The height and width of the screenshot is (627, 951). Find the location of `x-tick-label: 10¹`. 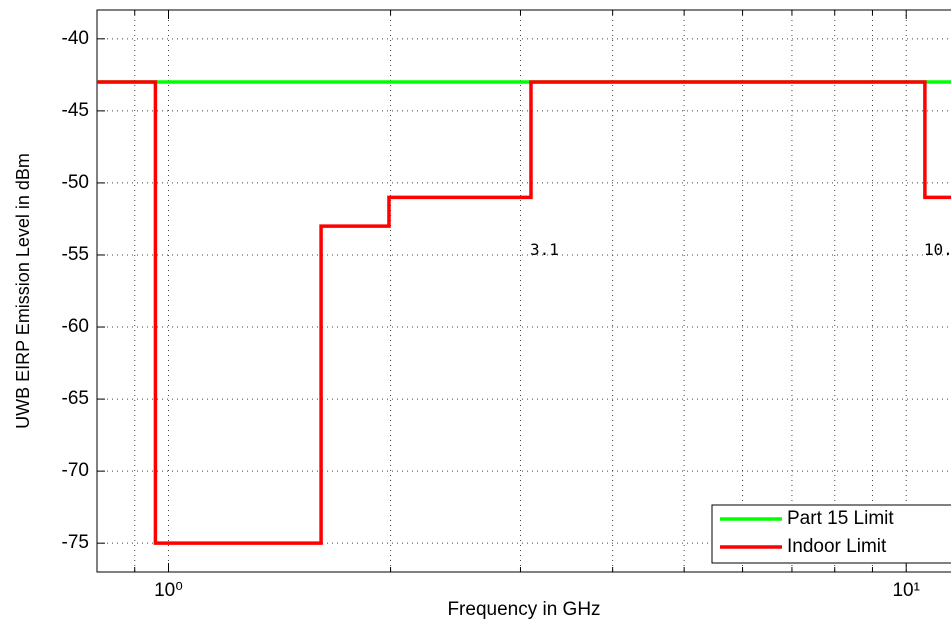

x-tick-label: 10¹ is located at coordinates (905, 590).